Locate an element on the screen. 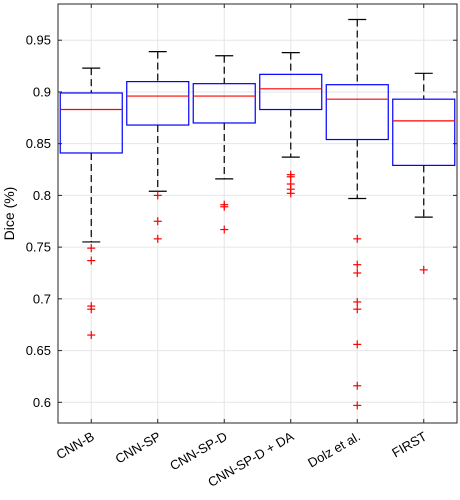 The height and width of the screenshot is (500, 460). y-tick-label: 0.65 is located at coordinates (38, 350).